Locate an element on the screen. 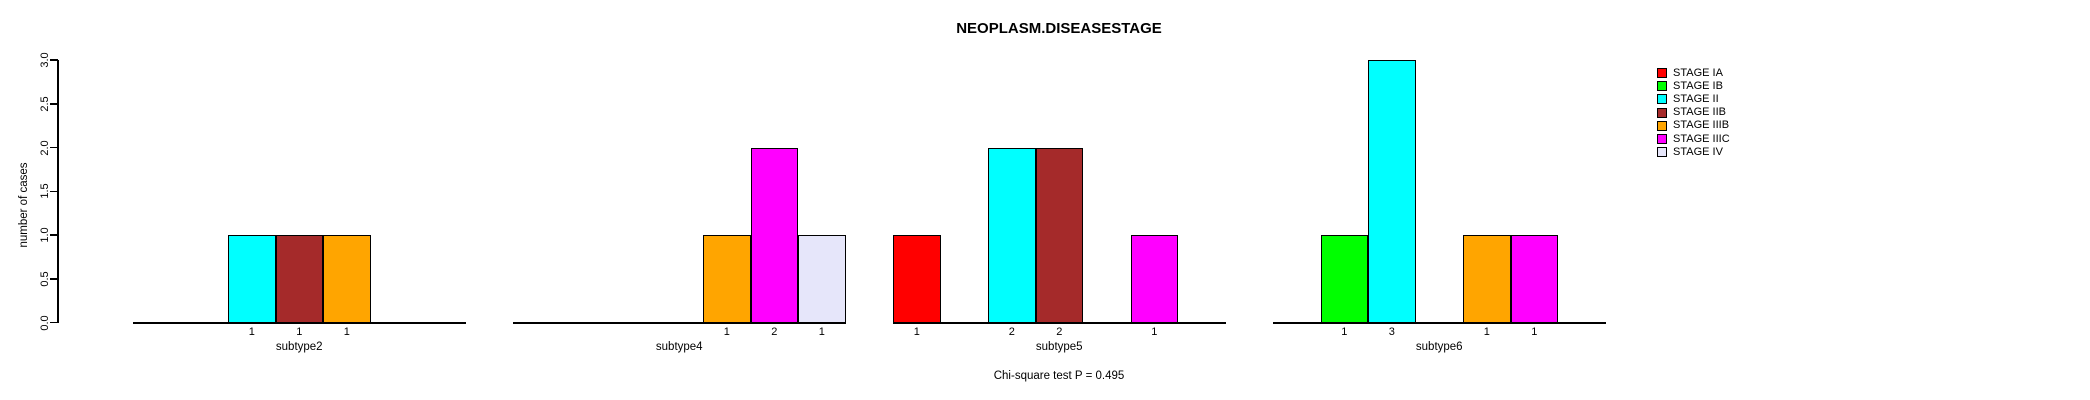  bar-subtype5-stage-iib is located at coordinates (1059, 235).